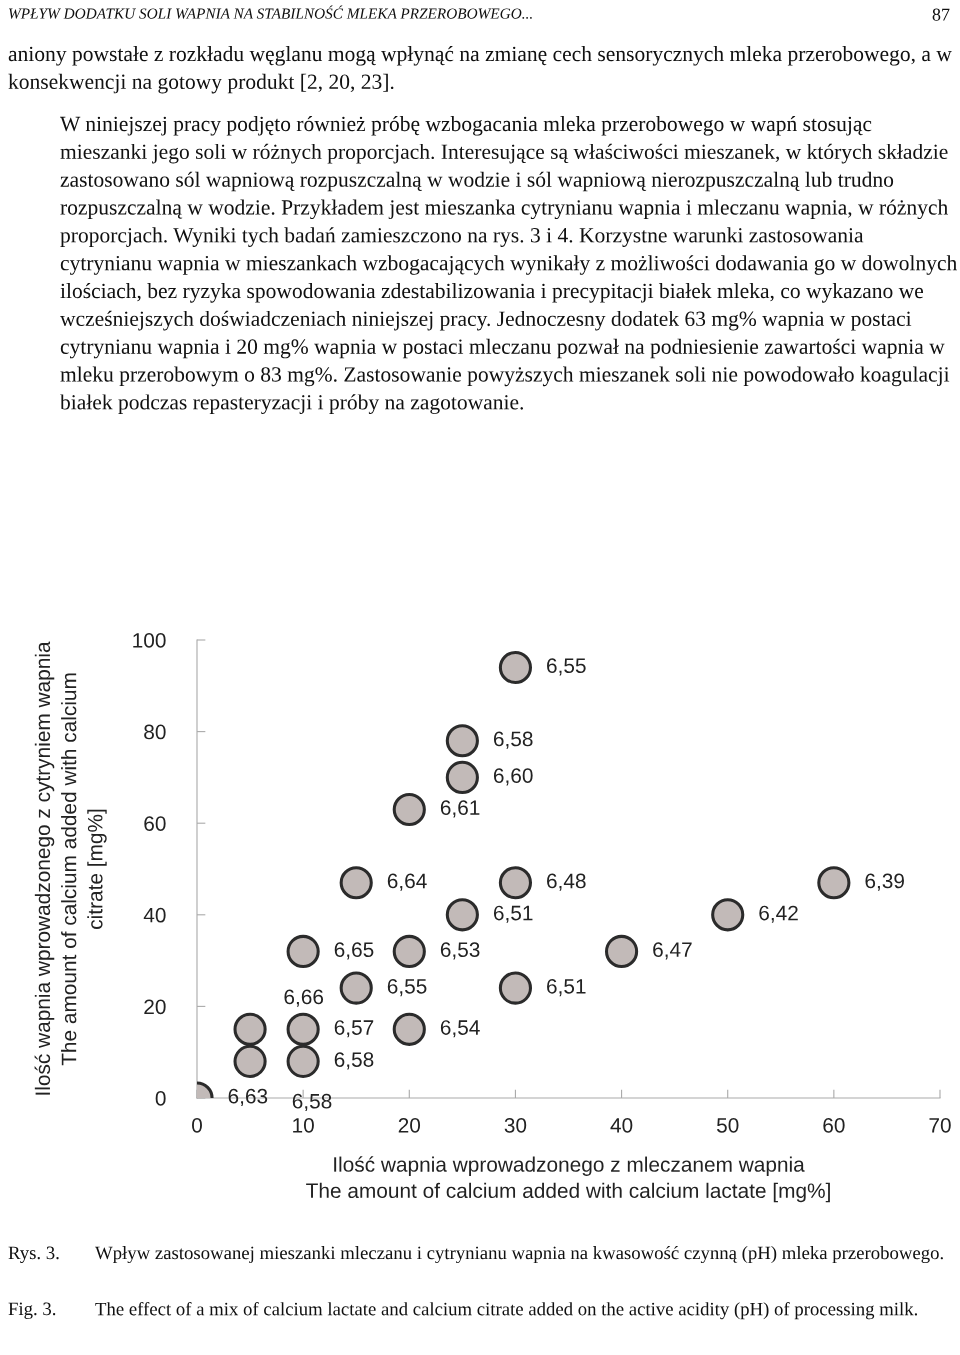 The height and width of the screenshot is (1355, 960). What do you see at coordinates (304, 998) in the screenshot?
I see `annotation: 6,66` at bounding box center [304, 998].